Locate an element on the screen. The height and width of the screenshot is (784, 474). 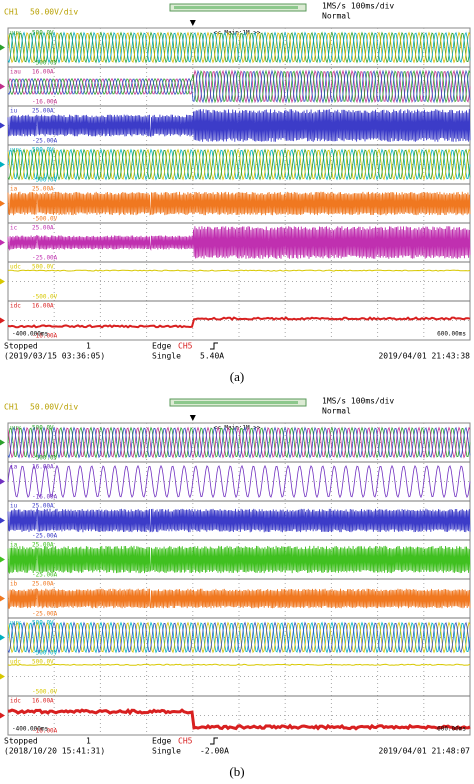
trace-label: idc is located at coordinates (15, 701).